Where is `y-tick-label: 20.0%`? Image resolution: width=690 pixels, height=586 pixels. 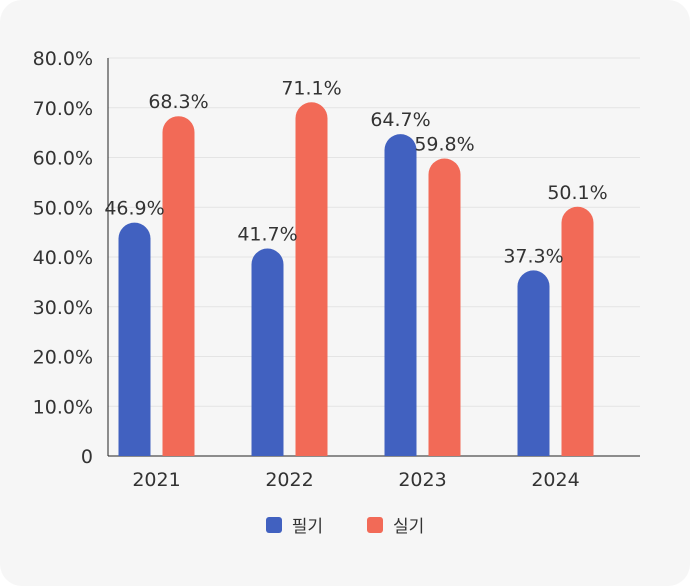 y-tick-label: 20.0% is located at coordinates (63, 358).